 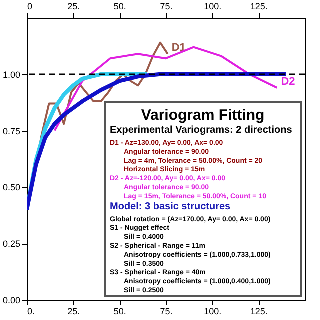 I want to click on y-tick-label: 1.00, so click(x=11, y=75).